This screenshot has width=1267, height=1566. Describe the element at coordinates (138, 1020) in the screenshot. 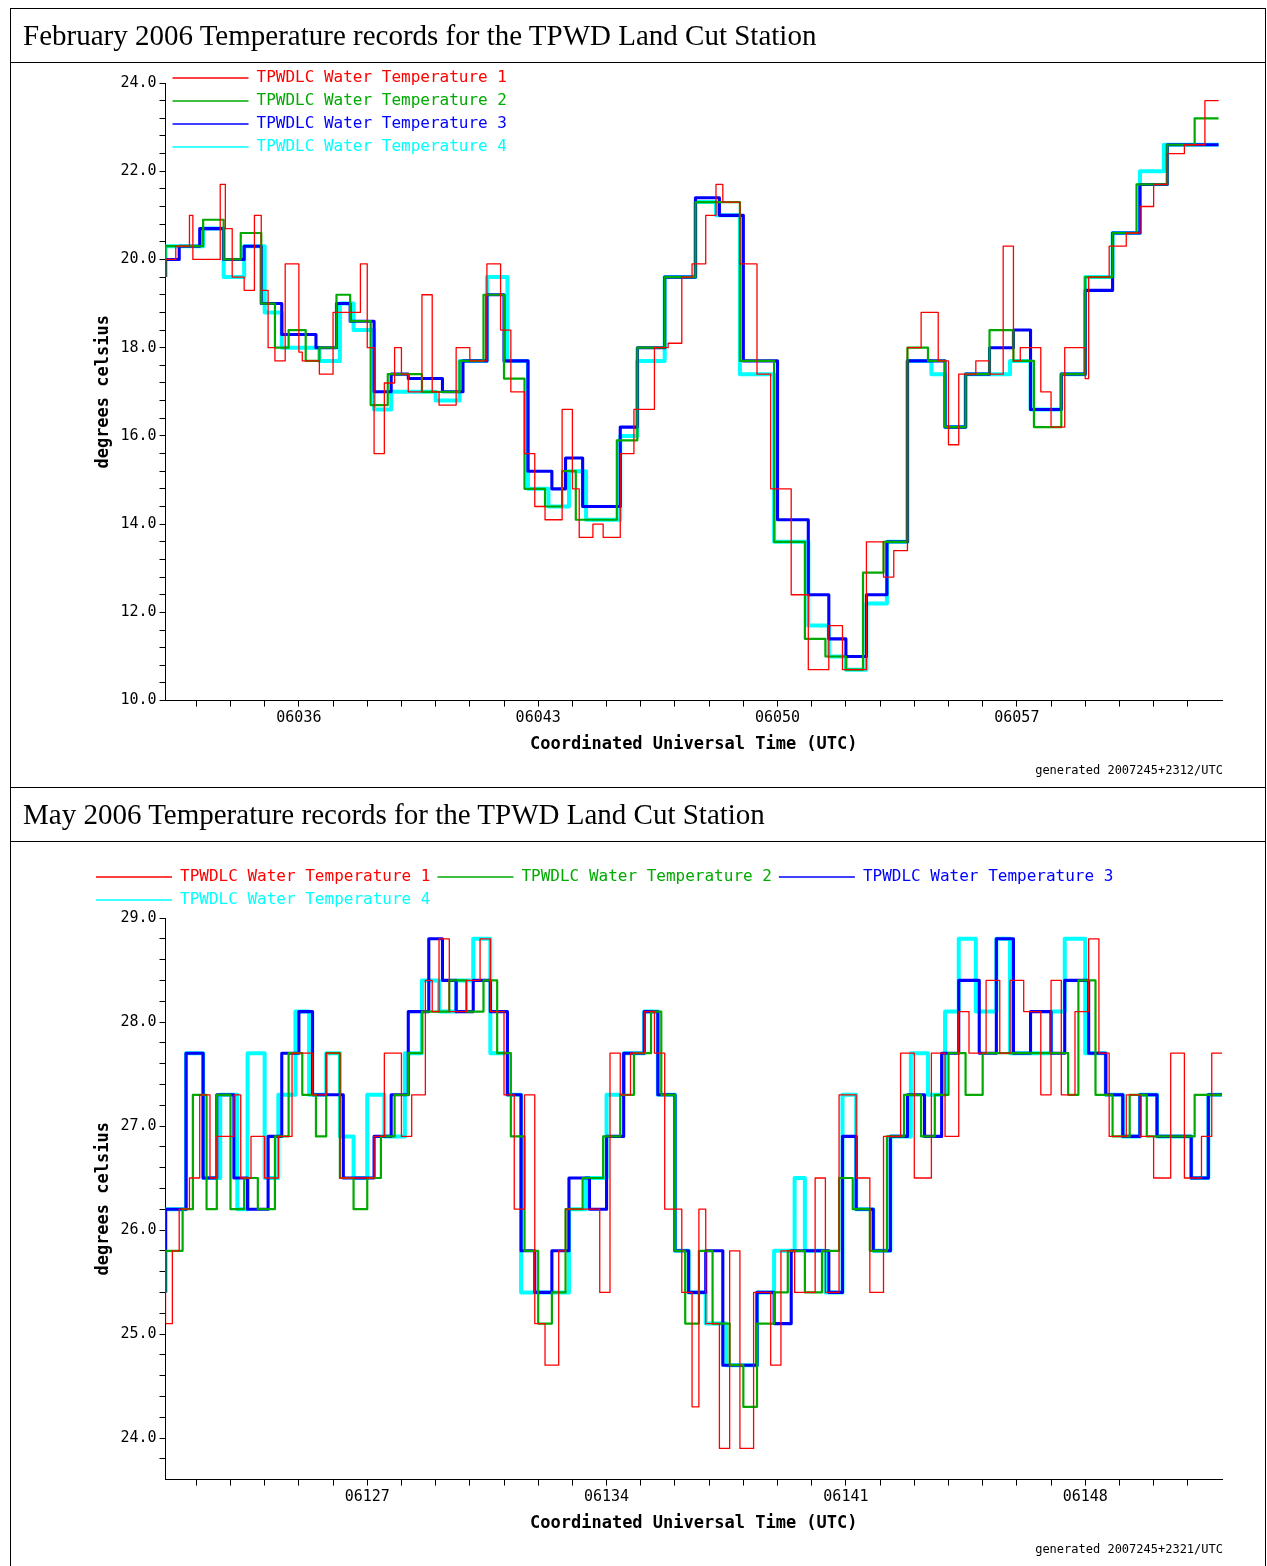

I see `y-tick-label: 28.0` at that location.